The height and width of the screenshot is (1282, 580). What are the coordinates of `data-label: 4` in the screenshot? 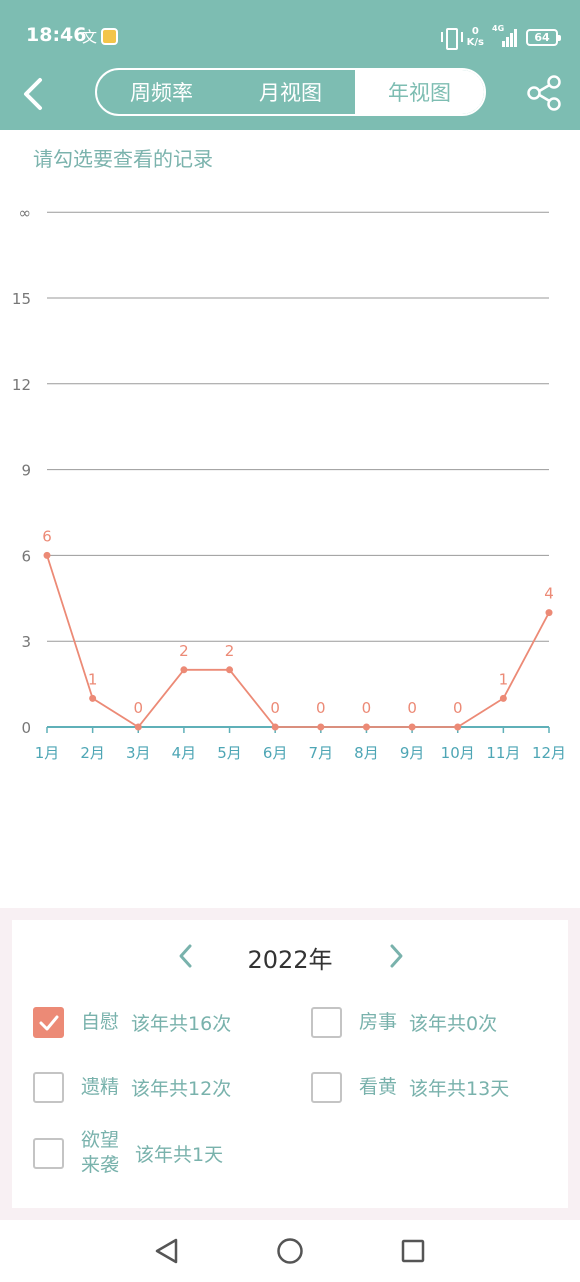 It's located at (549, 594).